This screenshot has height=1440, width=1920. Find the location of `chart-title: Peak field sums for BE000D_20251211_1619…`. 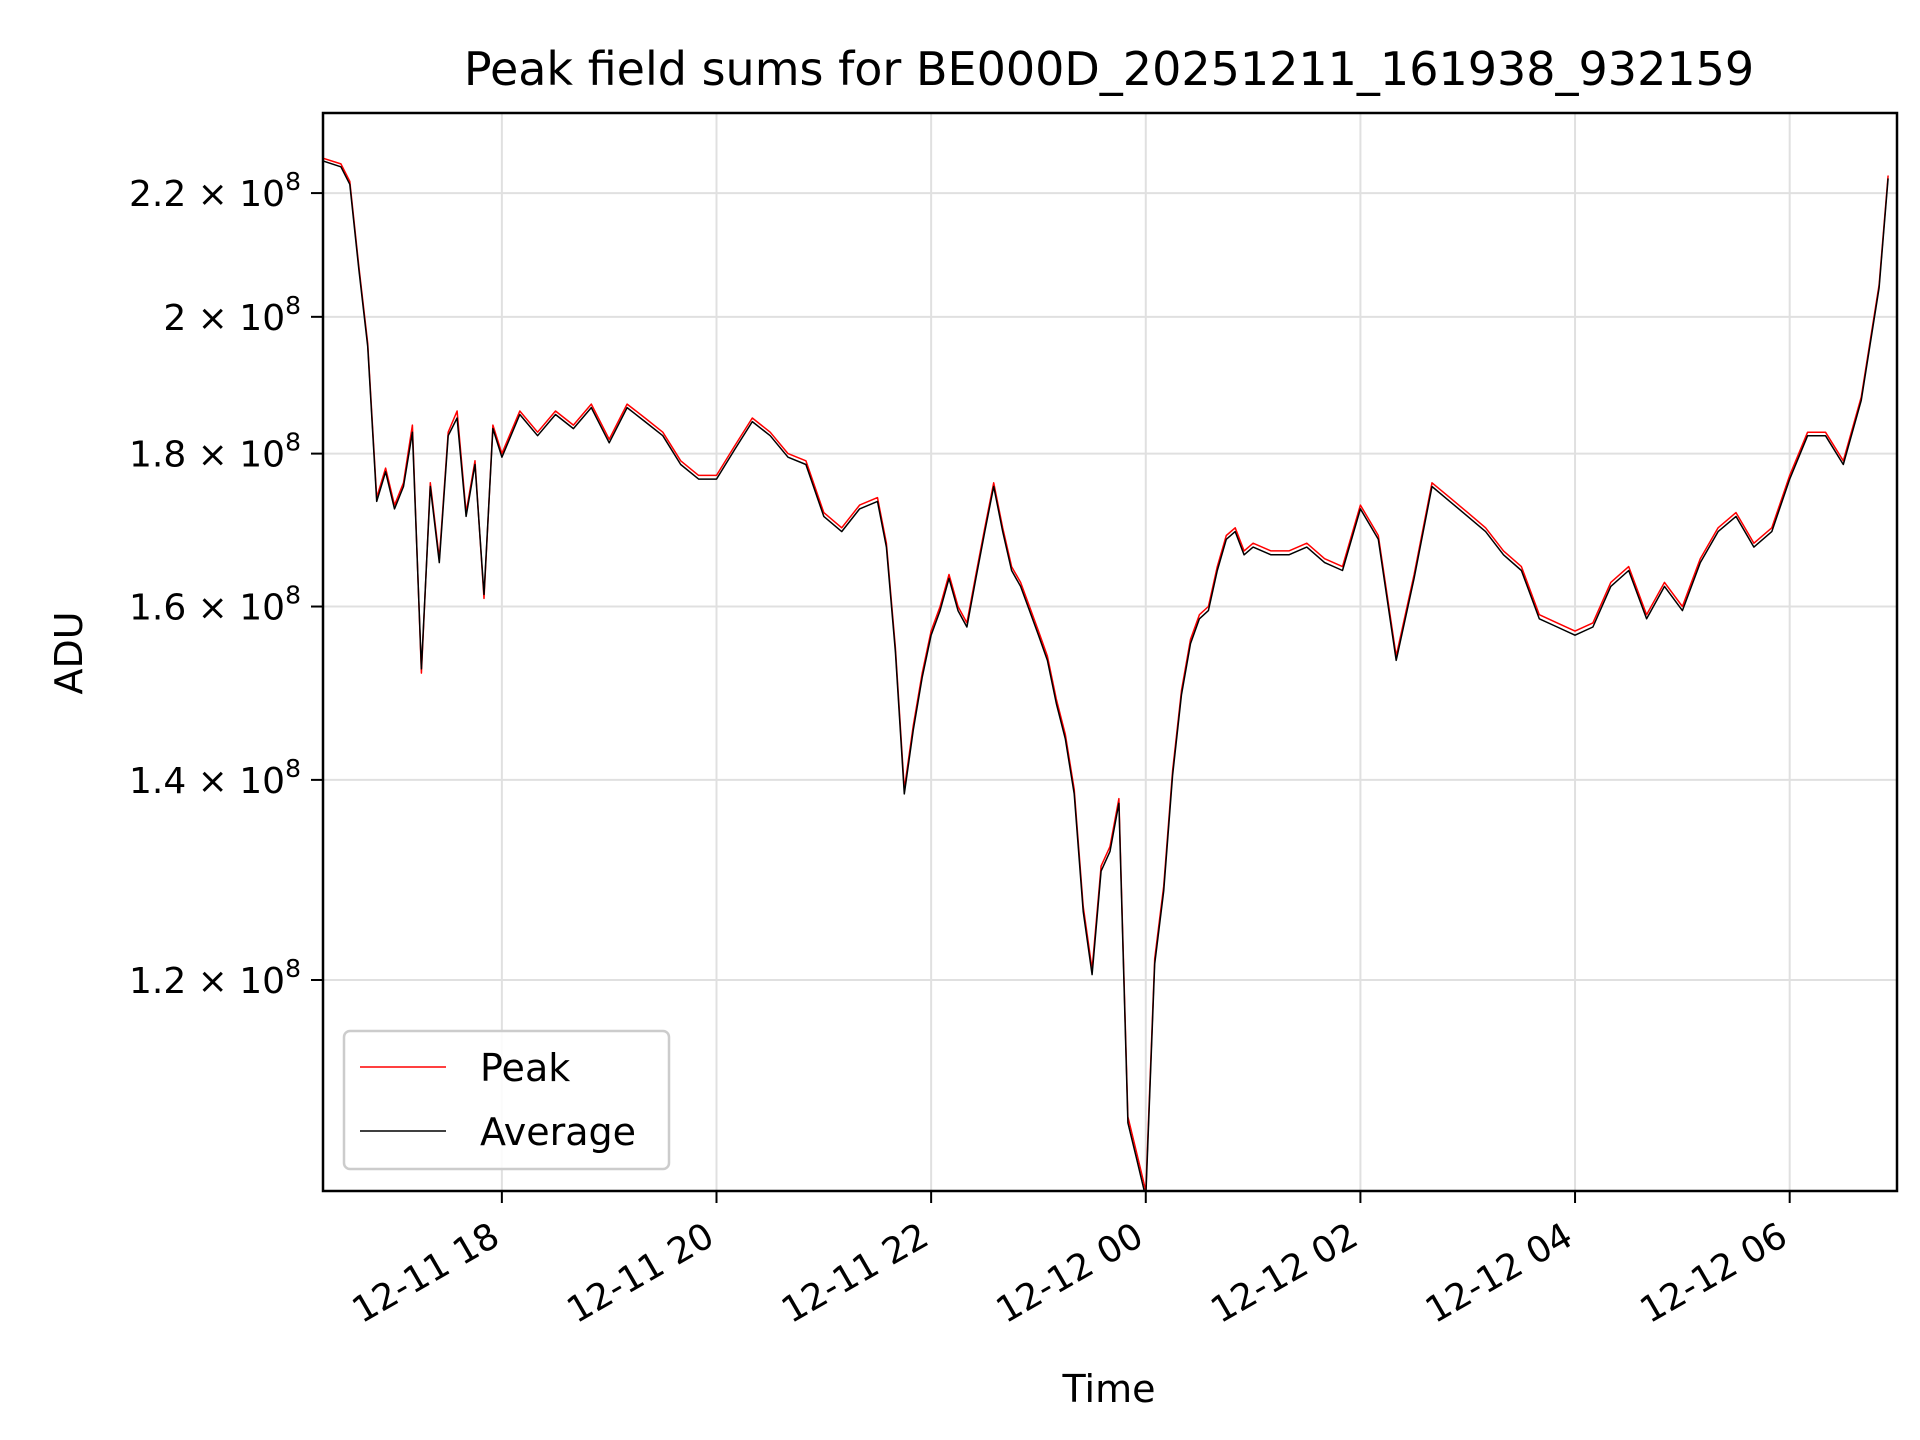

chart-title: Peak field sums for BE000D_20251211_1619… is located at coordinates (1109, 69).